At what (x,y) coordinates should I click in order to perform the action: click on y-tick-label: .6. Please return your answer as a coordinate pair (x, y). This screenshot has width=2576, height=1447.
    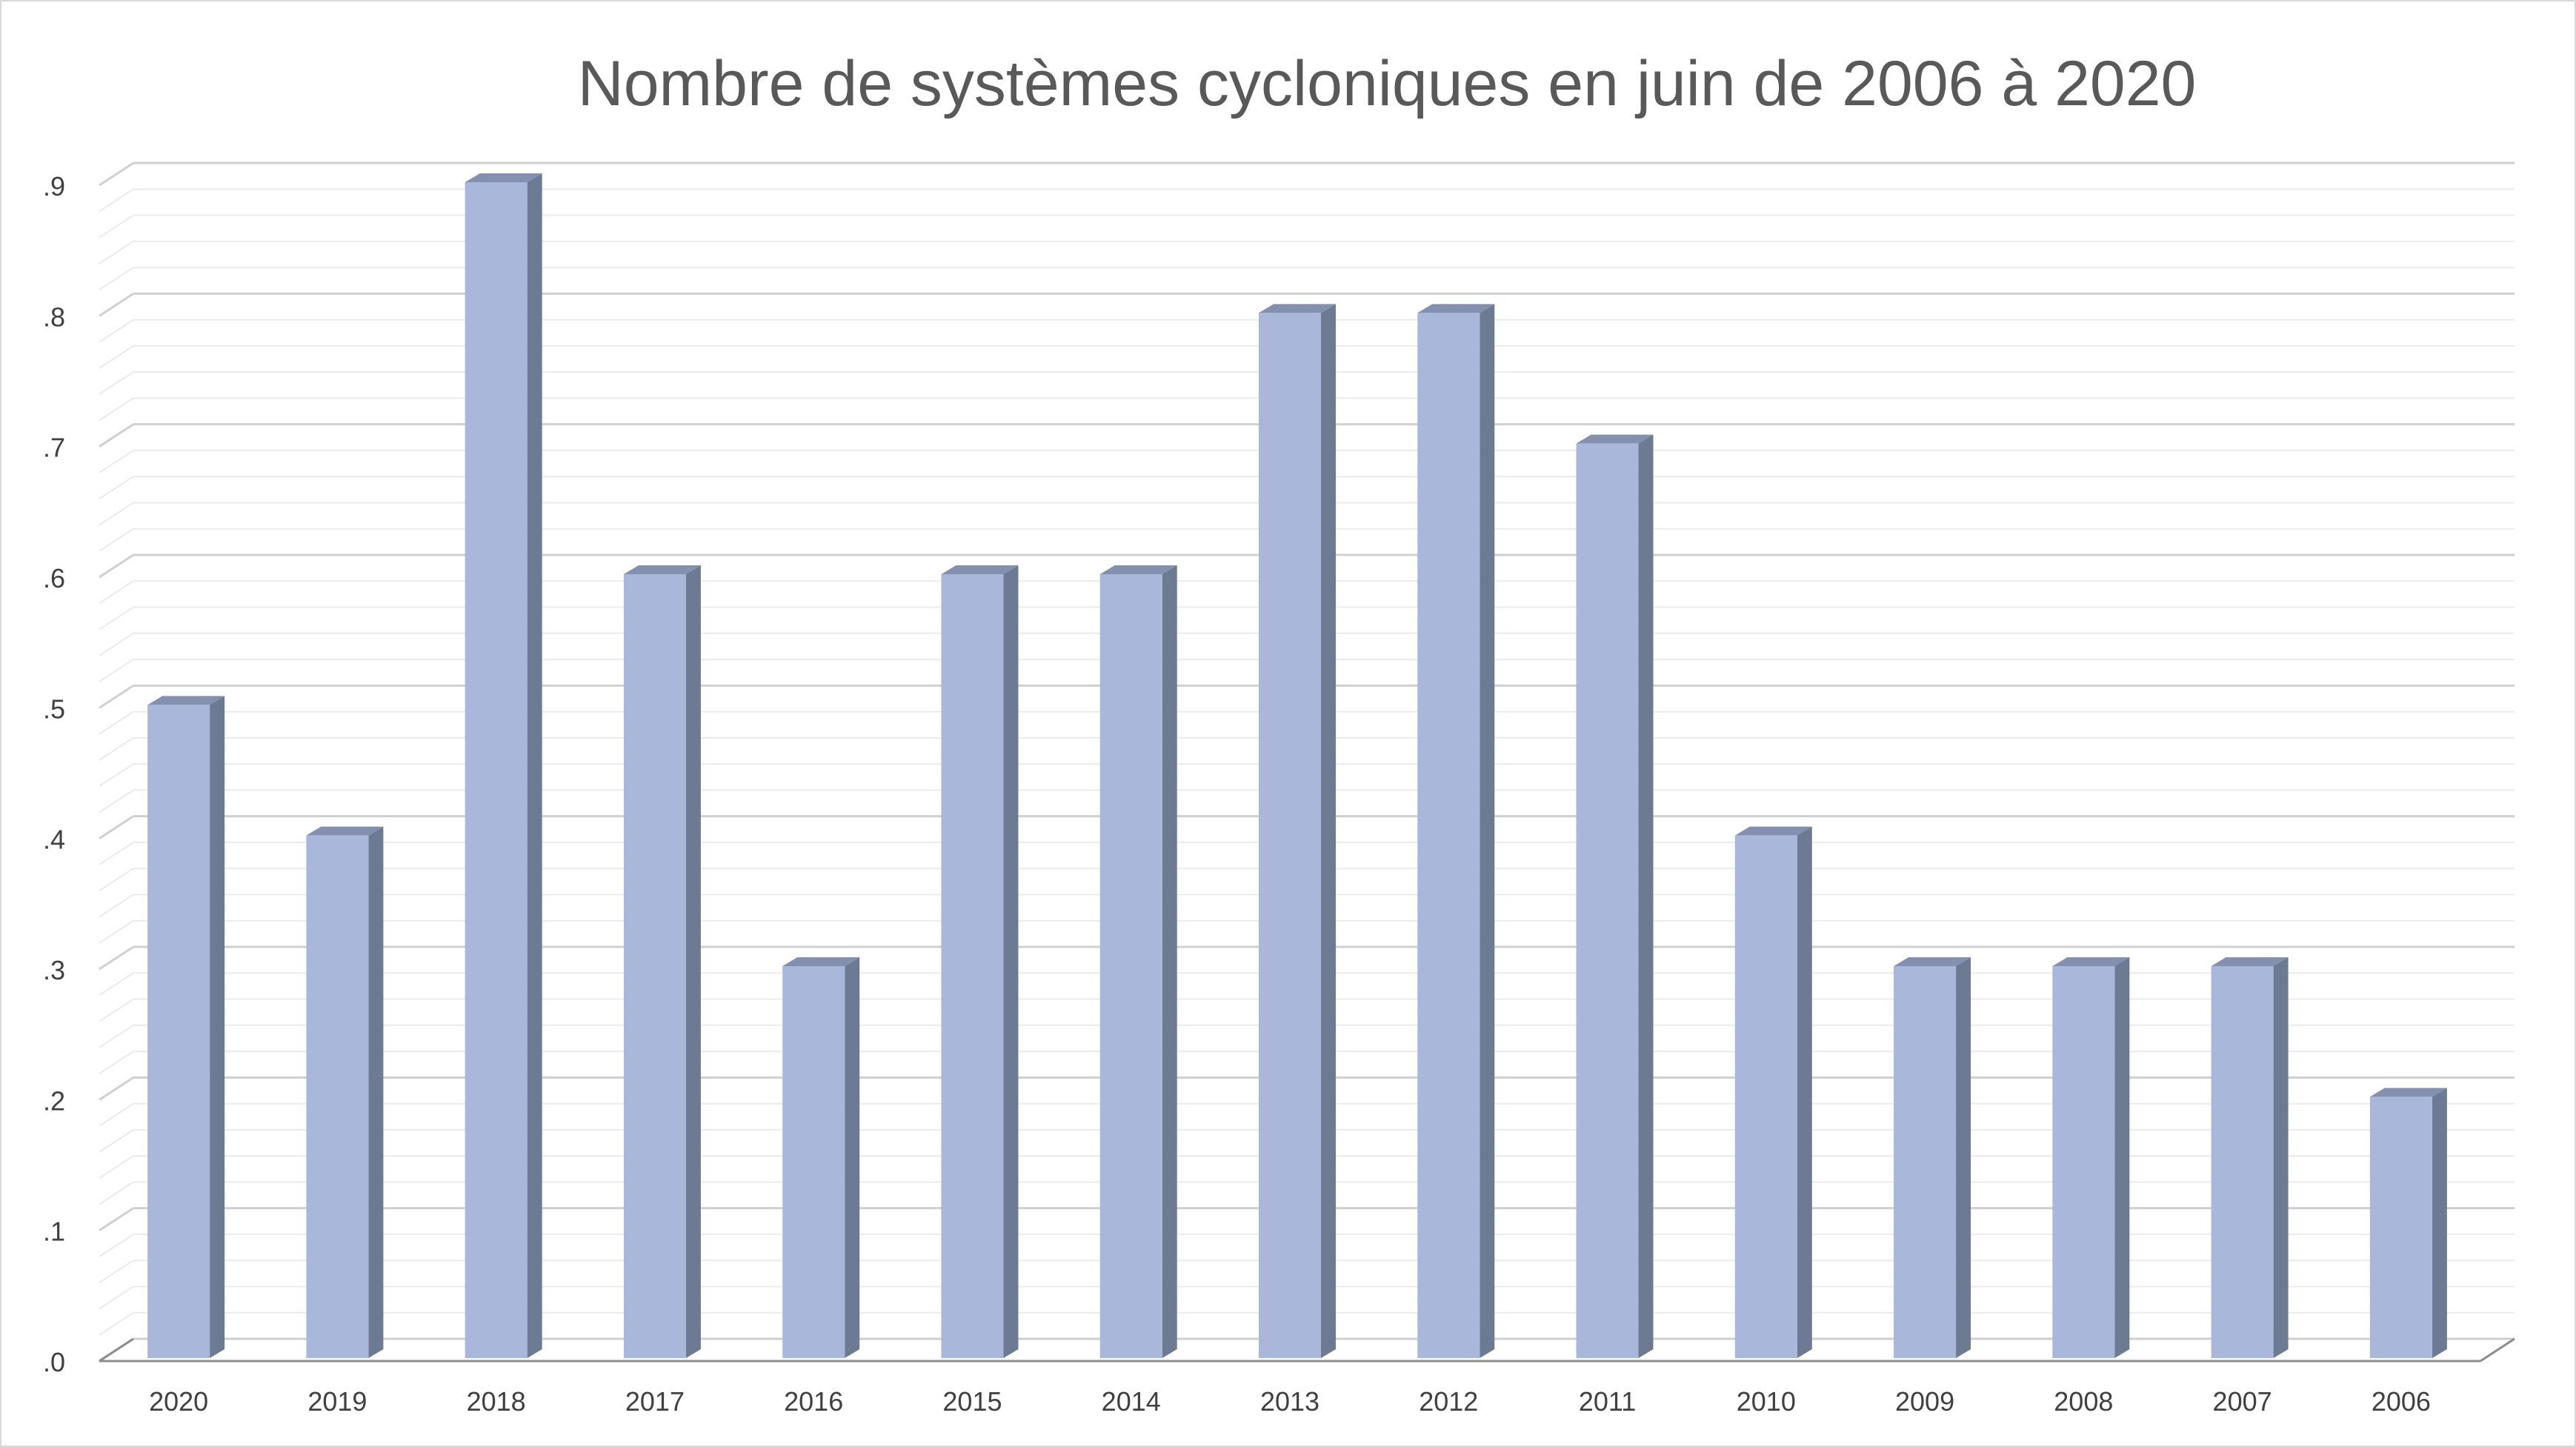
    Looking at the image, I should click on (54, 578).